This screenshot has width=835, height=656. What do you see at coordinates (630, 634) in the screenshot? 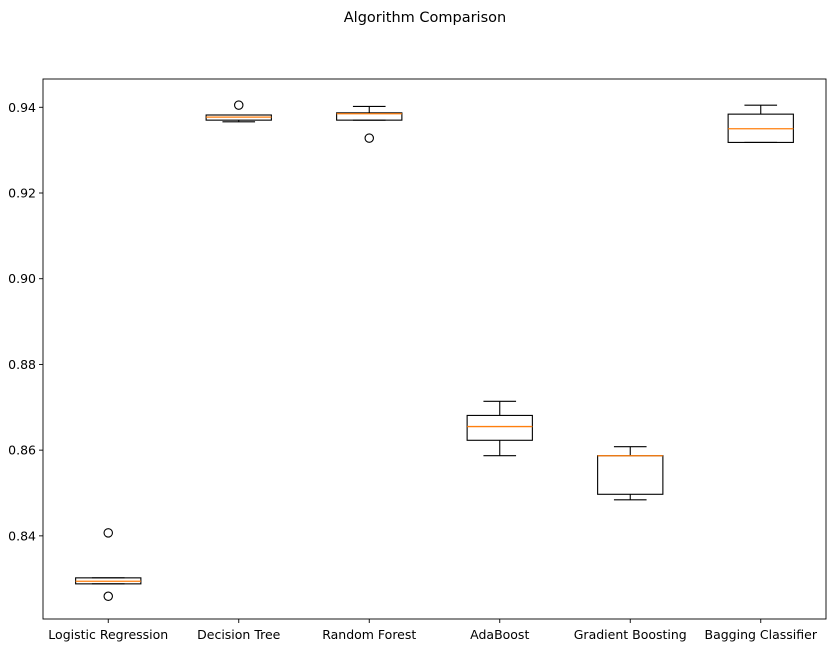
I see `x-tick-label: Gradient Boosting` at bounding box center [630, 634].